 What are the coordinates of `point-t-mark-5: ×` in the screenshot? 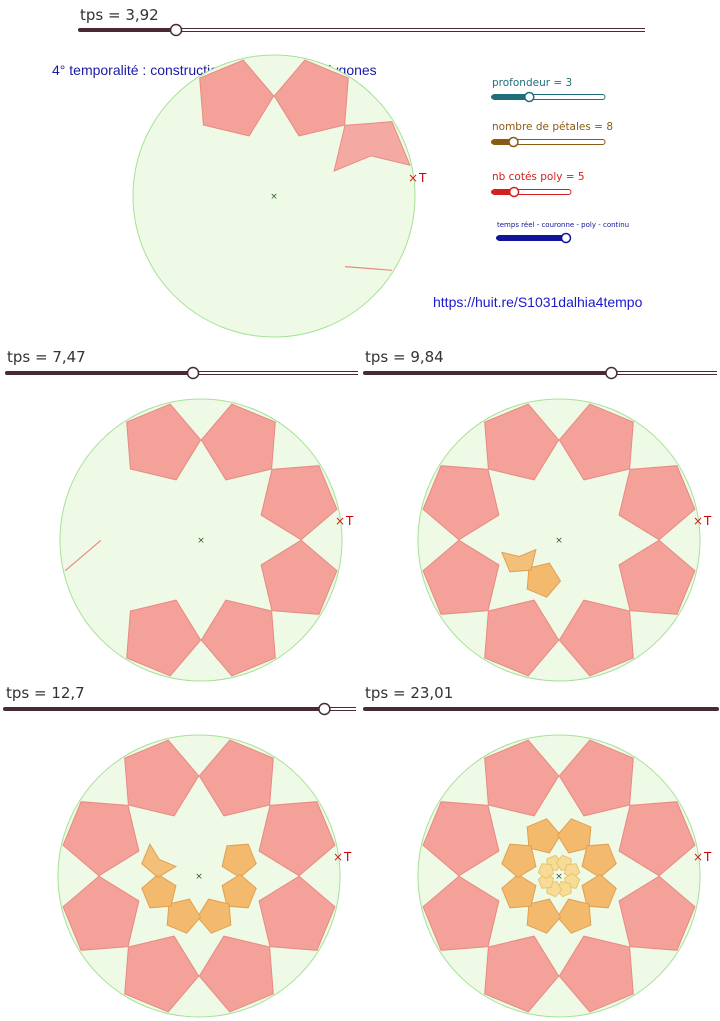 It's located at (698, 857).